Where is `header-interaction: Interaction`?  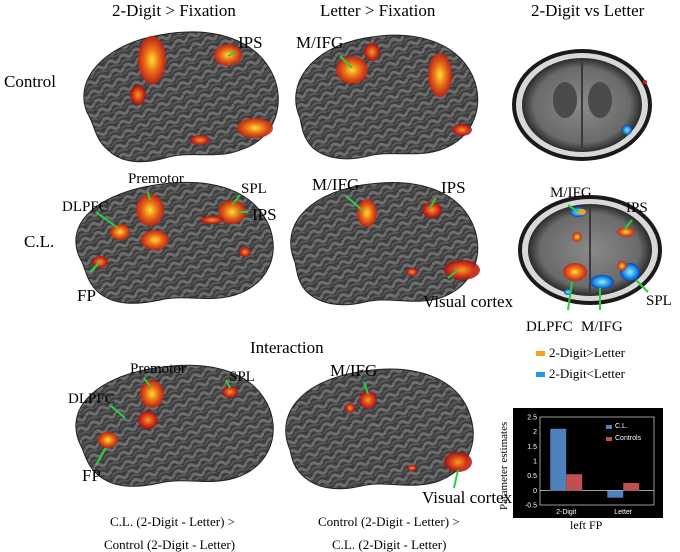 header-interaction: Interaction is located at coordinates (287, 347).